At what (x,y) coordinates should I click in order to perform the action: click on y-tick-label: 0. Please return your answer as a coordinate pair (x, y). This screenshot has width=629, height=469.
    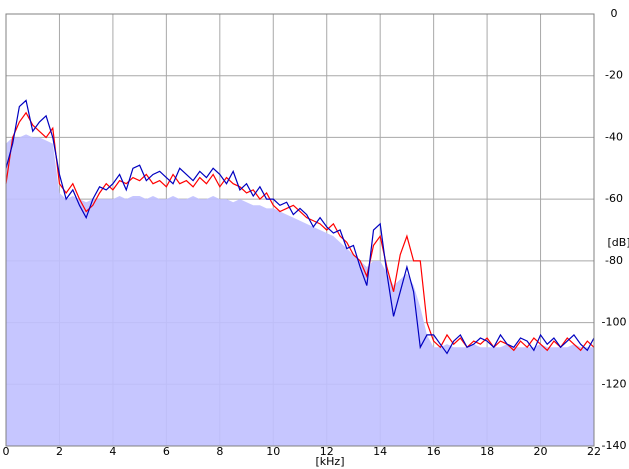
    Looking at the image, I should click on (614, 13).